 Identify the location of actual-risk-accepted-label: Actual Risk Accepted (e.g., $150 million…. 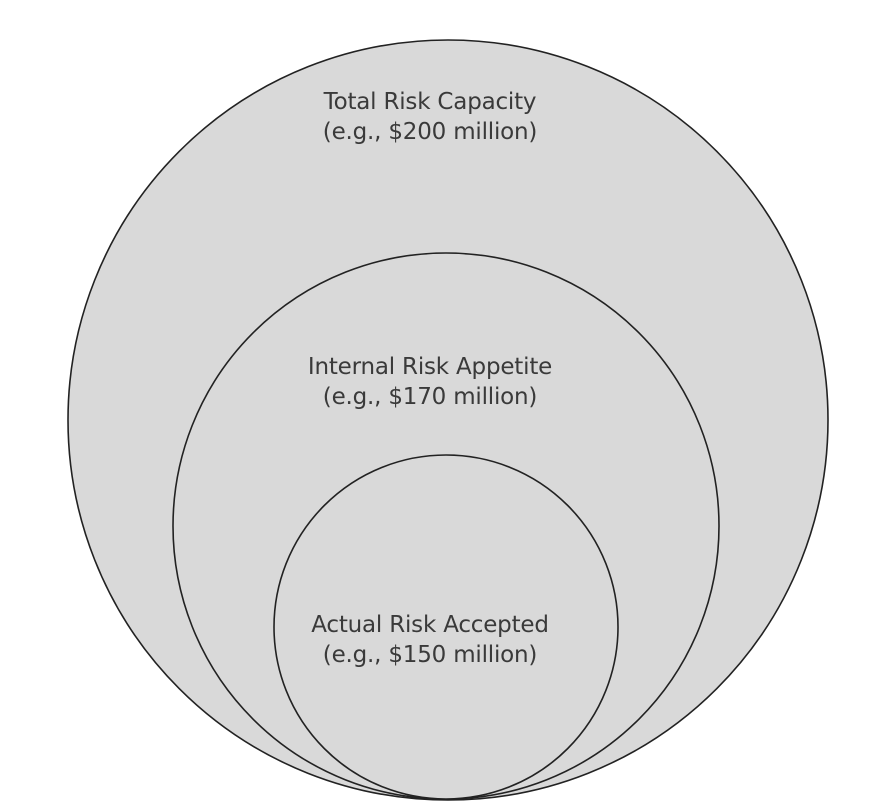
(433, 640).